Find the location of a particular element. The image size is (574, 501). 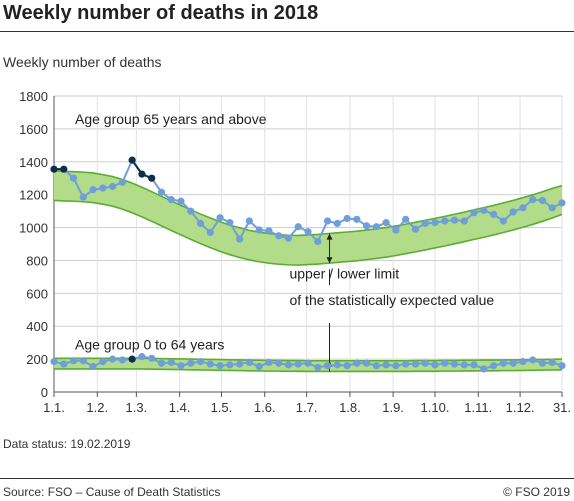

title-divider is located at coordinates (287, 31).